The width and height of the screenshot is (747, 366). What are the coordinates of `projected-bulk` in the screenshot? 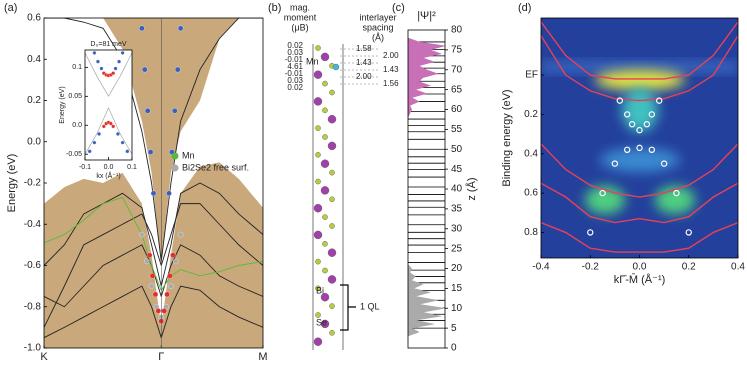 It's located at (153, 255).